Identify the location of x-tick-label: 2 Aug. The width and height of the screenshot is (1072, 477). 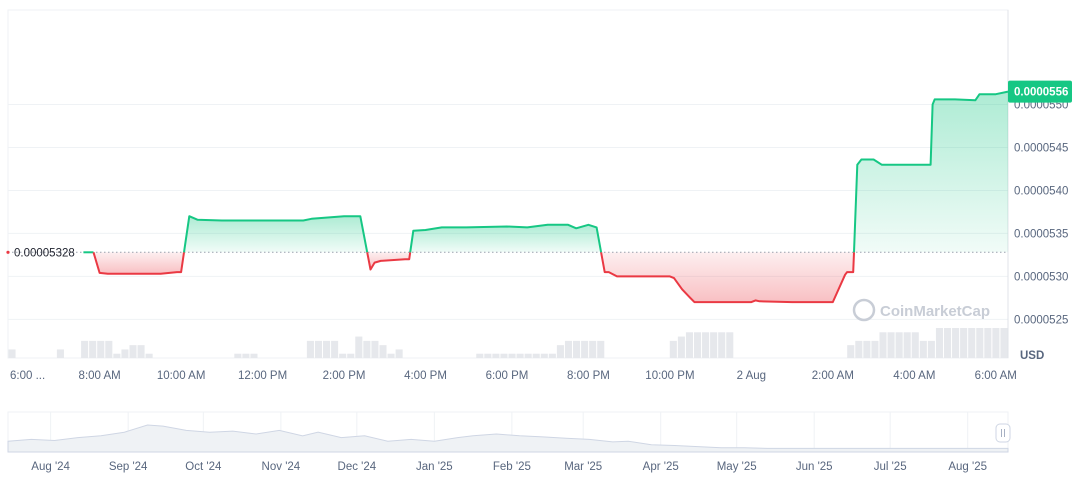
(751, 376).